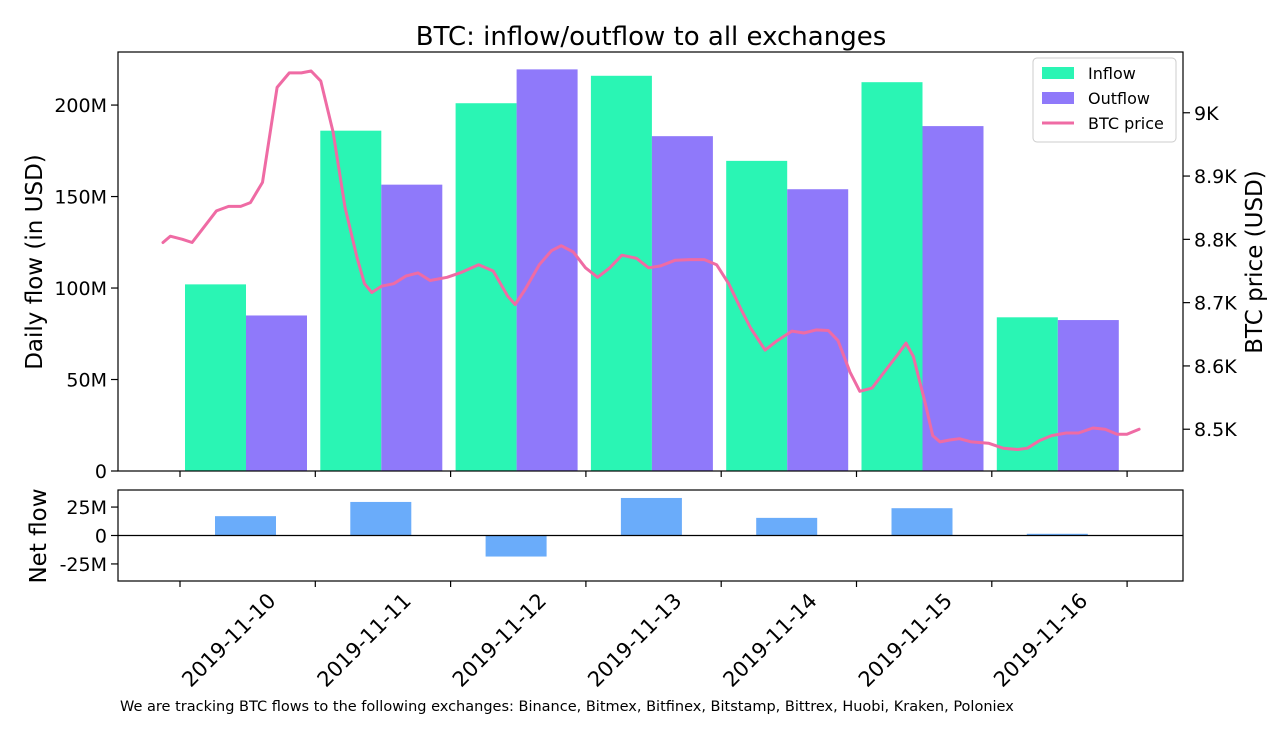 Image resolution: width=1280 pixels, height=733 pixels. I want to click on x-tick-label-2019-11-13: 2019-11-13, so click(634, 640).